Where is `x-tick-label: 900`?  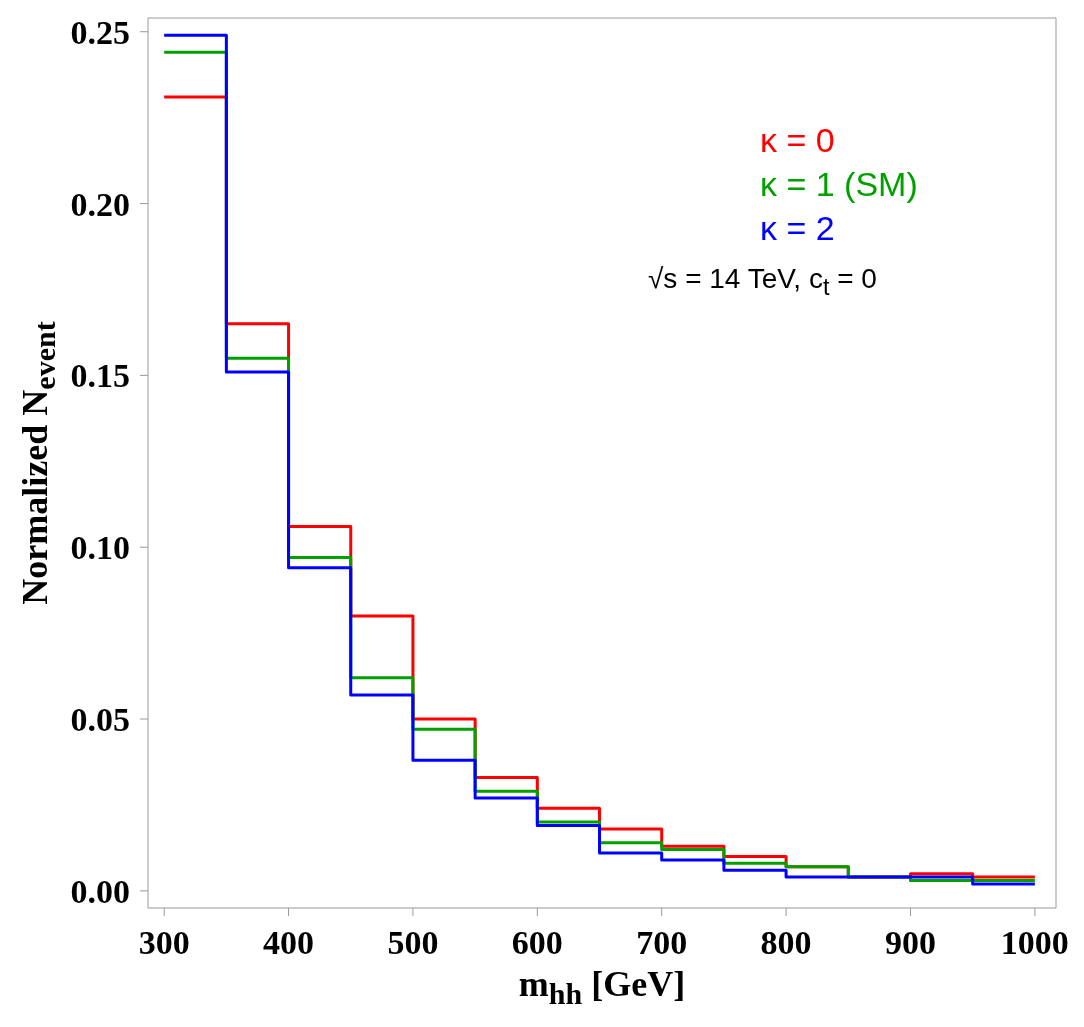
x-tick-label: 900 is located at coordinates (910, 943).